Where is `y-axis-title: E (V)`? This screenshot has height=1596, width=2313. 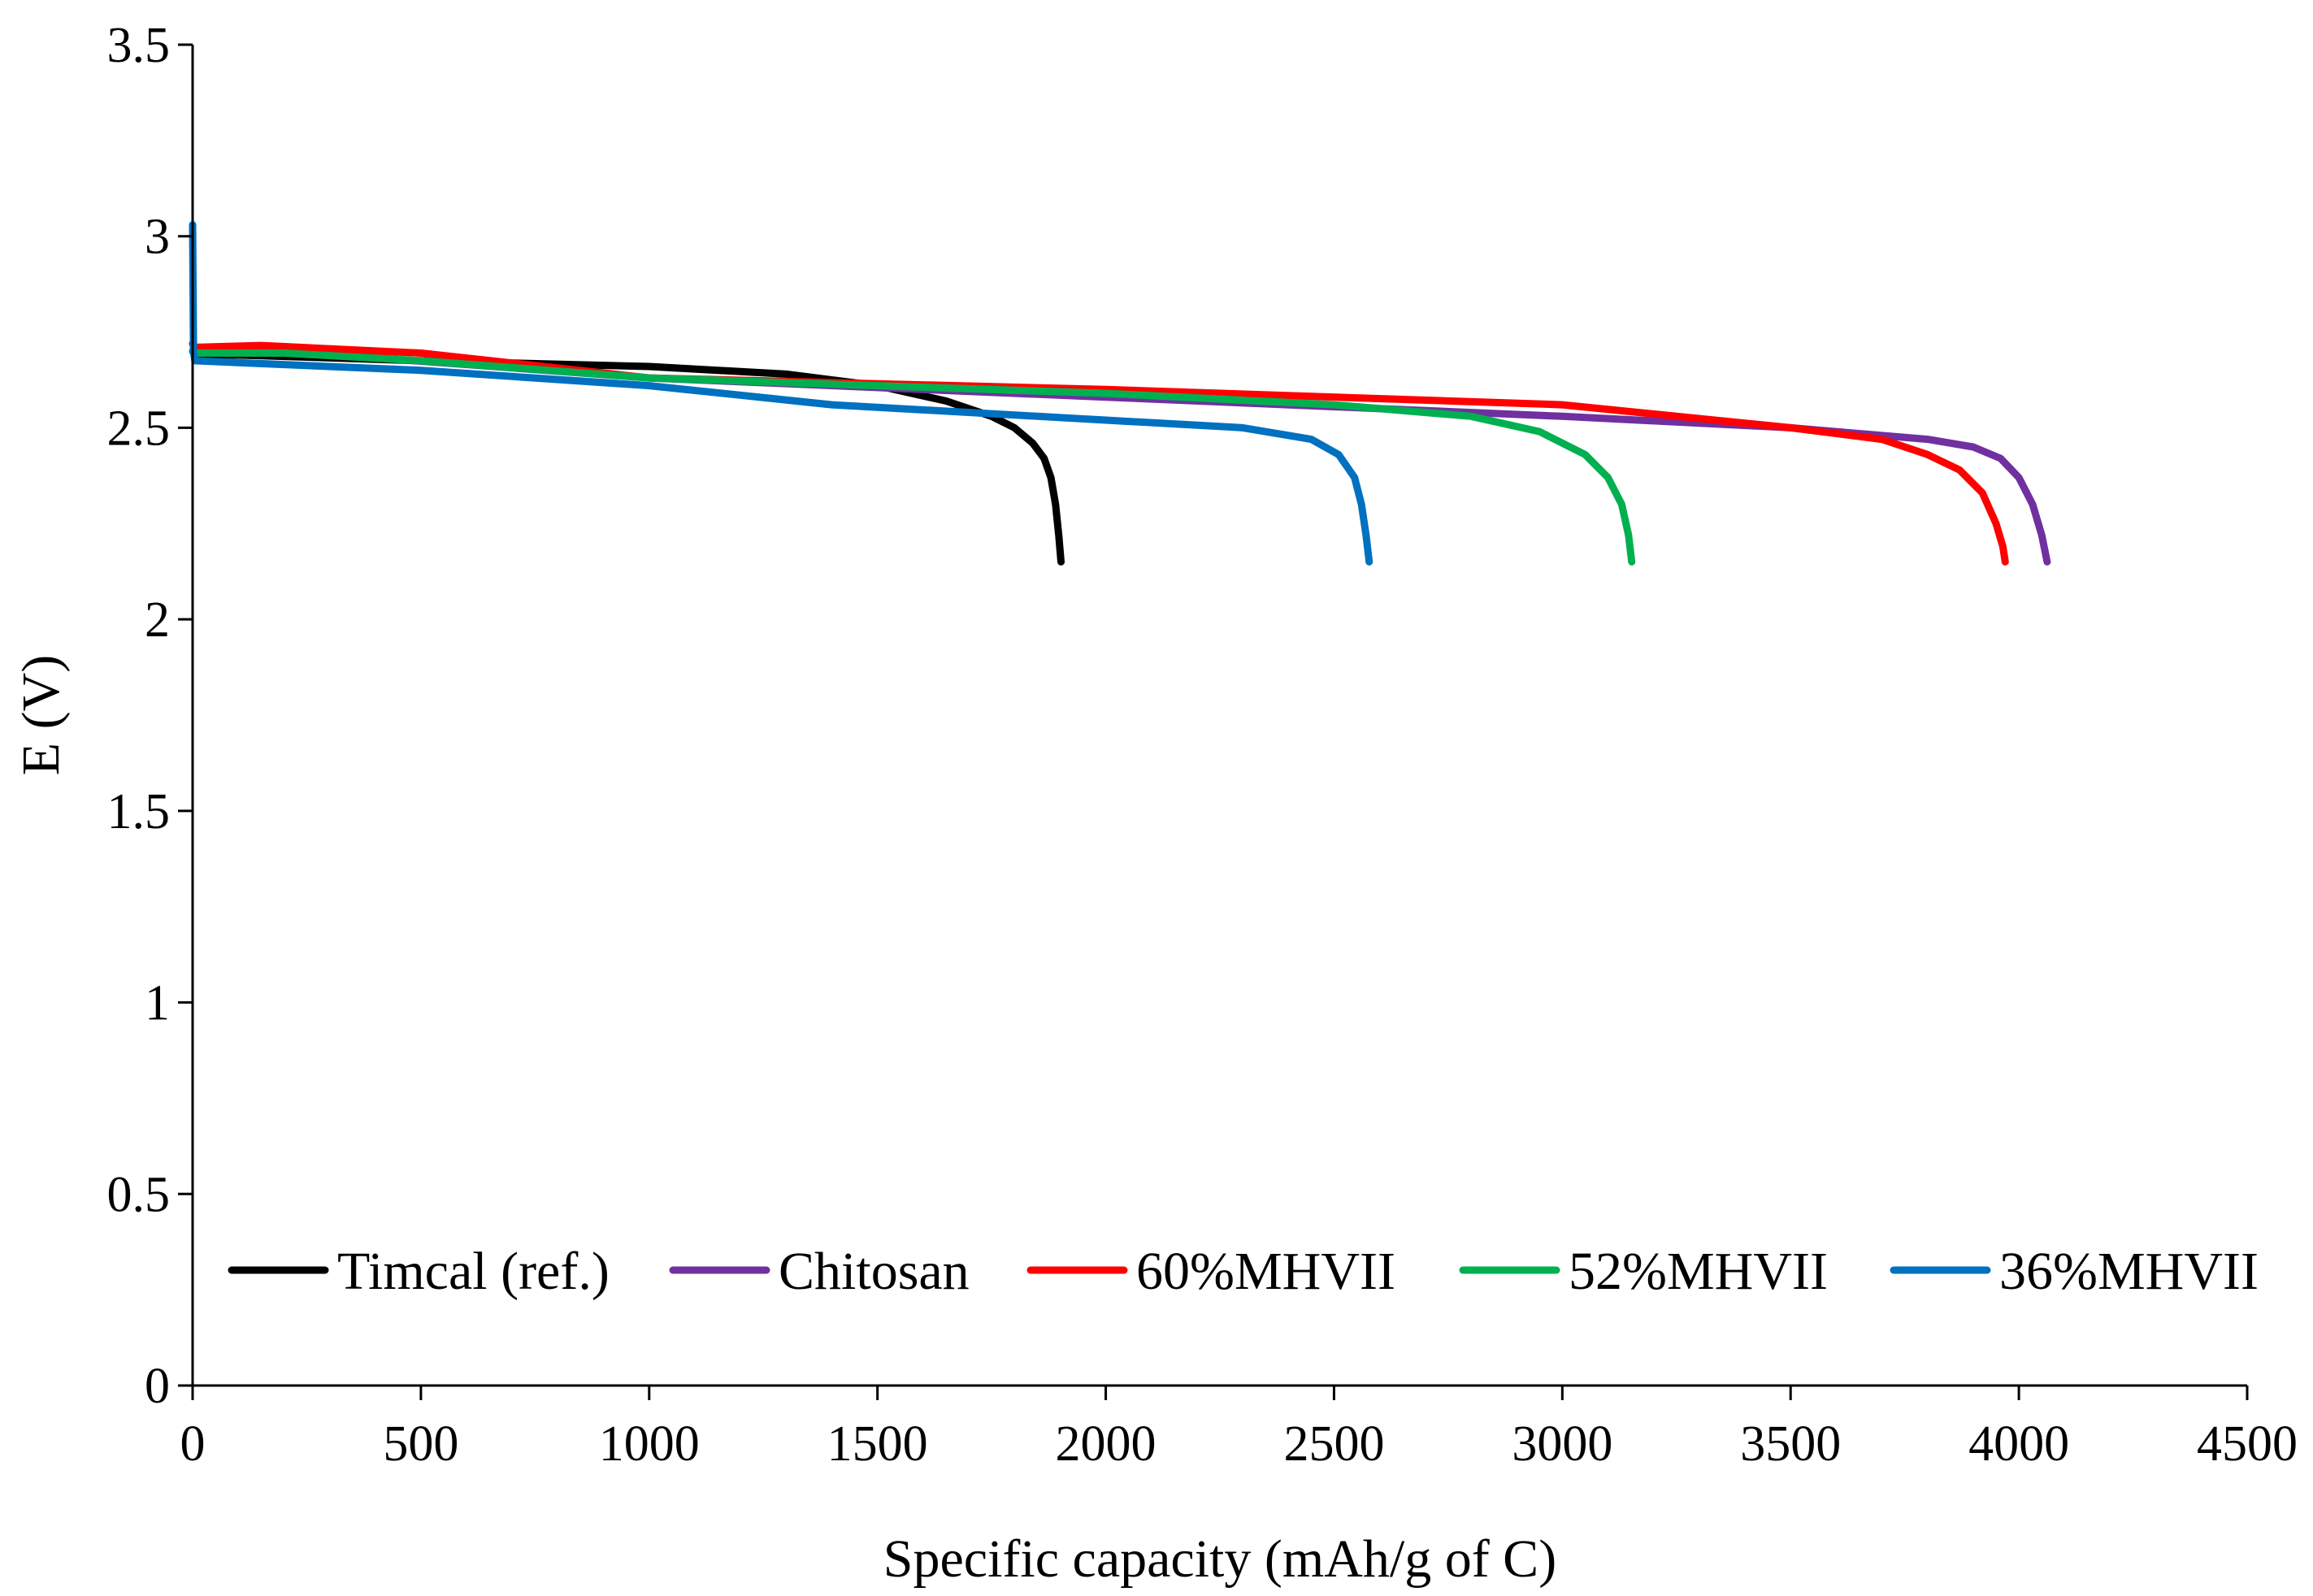 y-axis-title: E (V) is located at coordinates (41, 715).